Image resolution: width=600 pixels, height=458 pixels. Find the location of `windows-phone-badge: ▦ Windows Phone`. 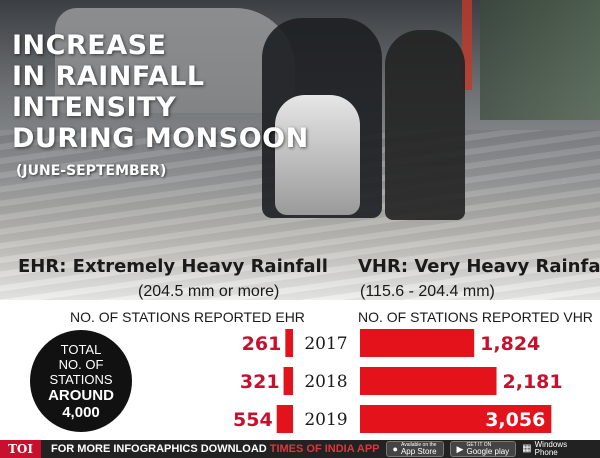

windows-phone-badge: ▦ Windows Phone is located at coordinates (544, 449).